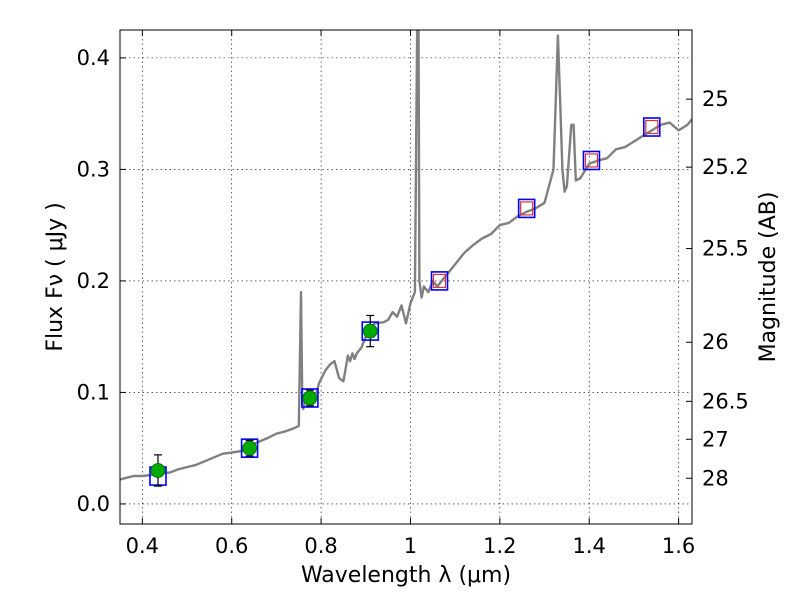 Image resolution: width=800 pixels, height=600 pixels. What do you see at coordinates (410, 546) in the screenshot?
I see `x-tick-label: 1` at bounding box center [410, 546].